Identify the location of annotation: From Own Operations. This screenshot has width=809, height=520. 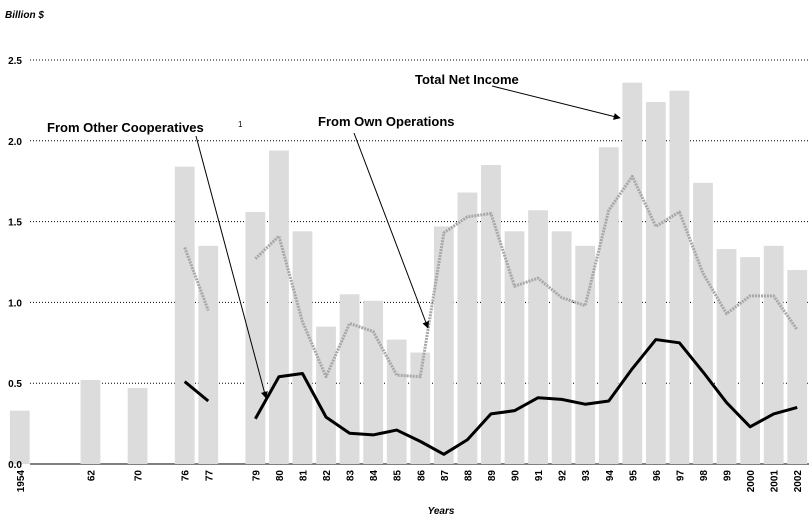
(386, 121).